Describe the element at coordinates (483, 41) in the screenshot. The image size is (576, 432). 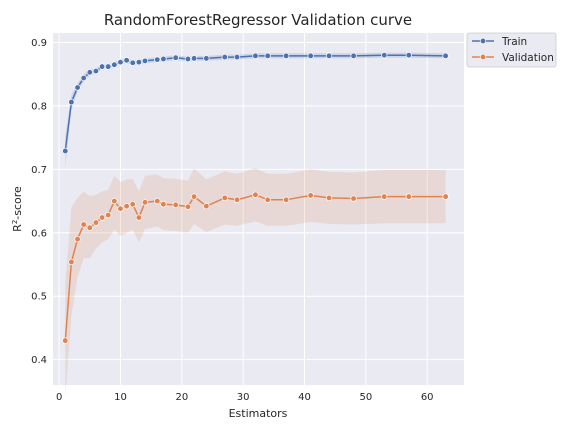
I see `legend-train-marker` at that location.